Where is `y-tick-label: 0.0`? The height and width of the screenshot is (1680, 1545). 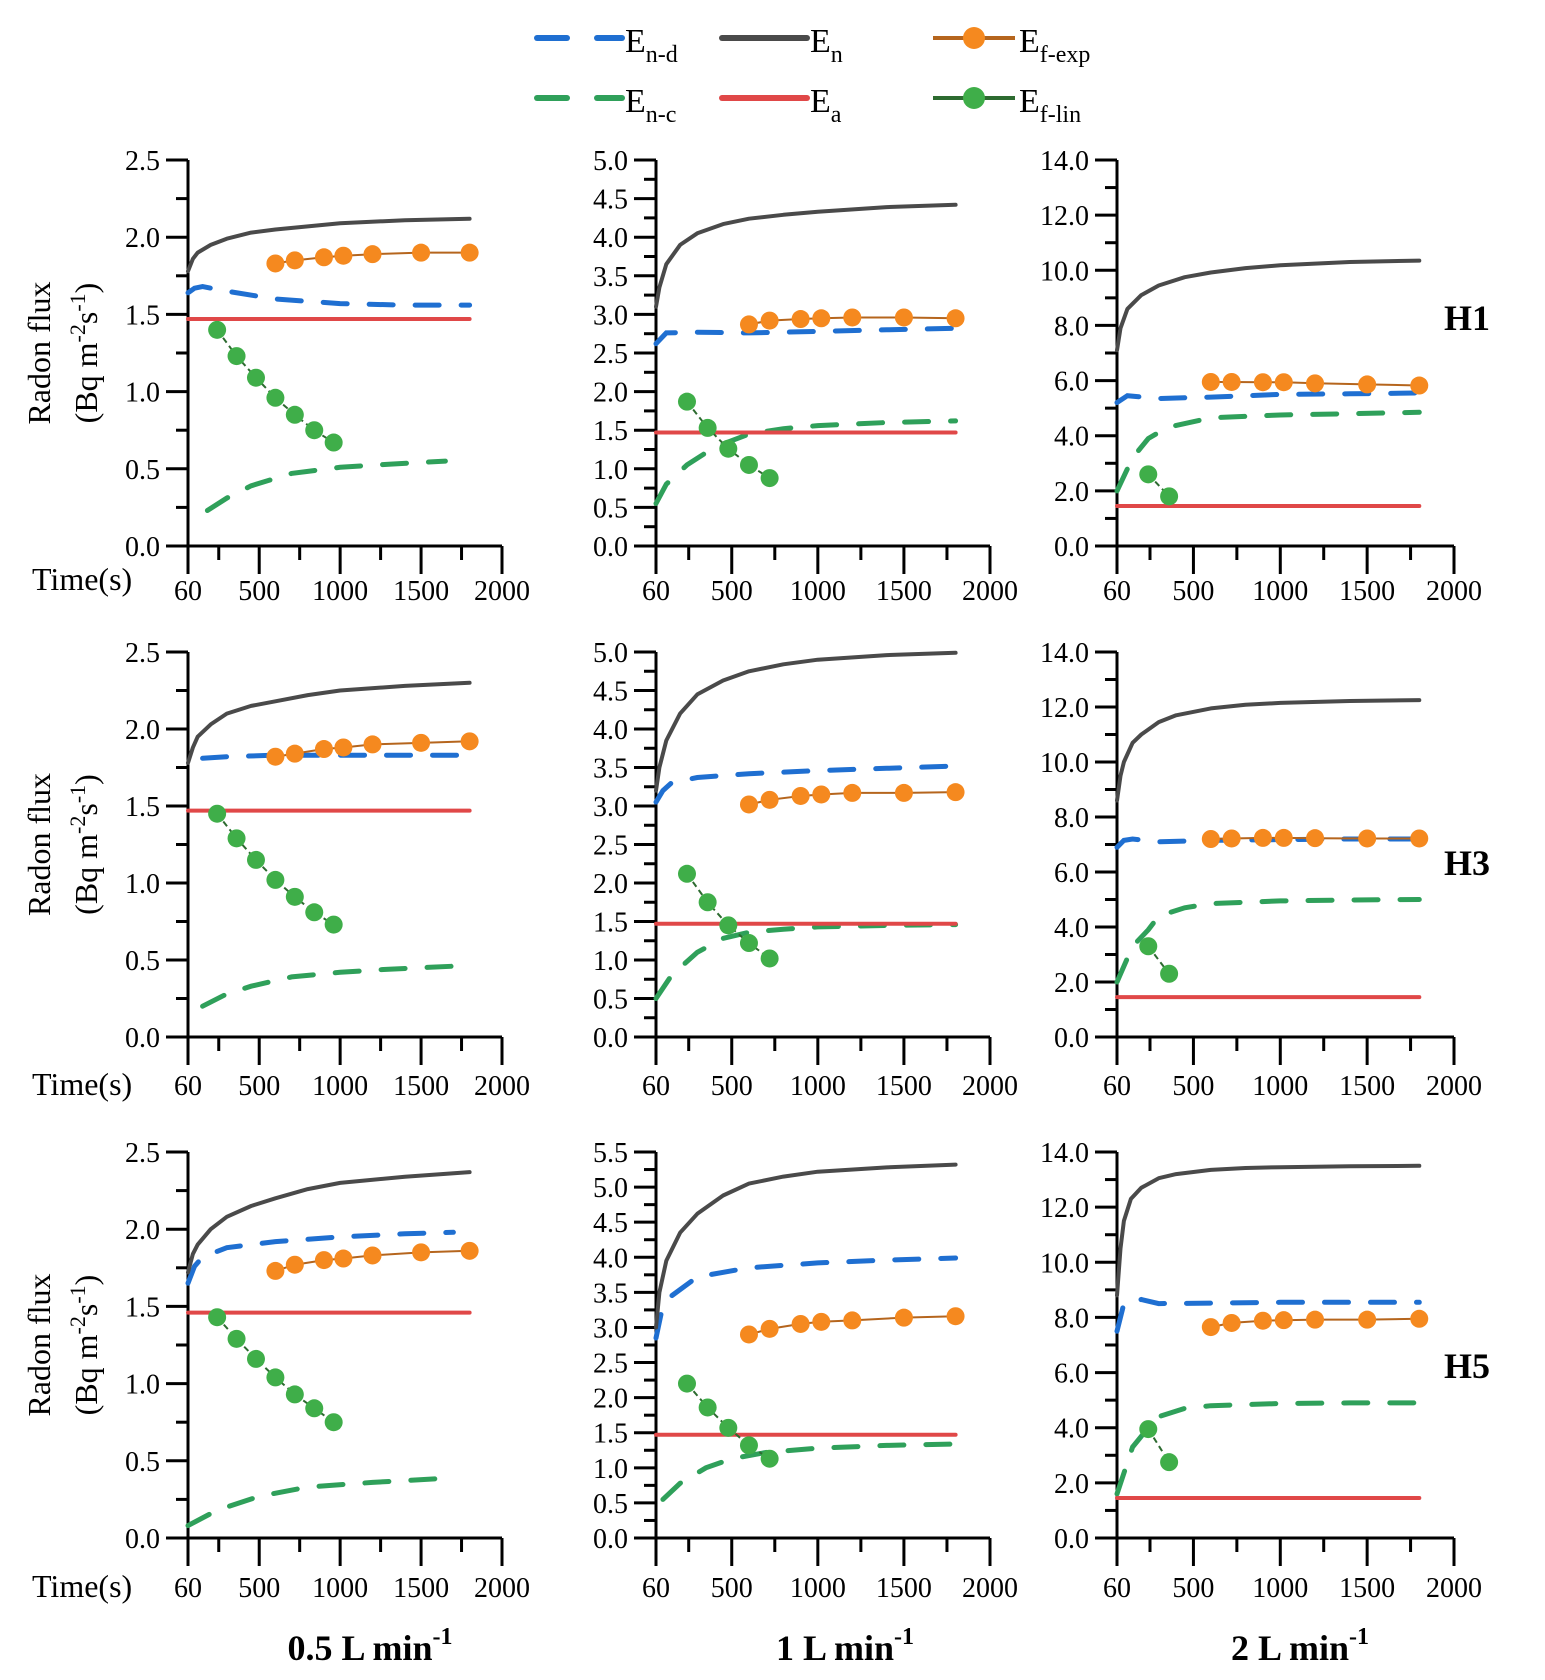
y-tick-label: 0.0 is located at coordinates (1071, 547).